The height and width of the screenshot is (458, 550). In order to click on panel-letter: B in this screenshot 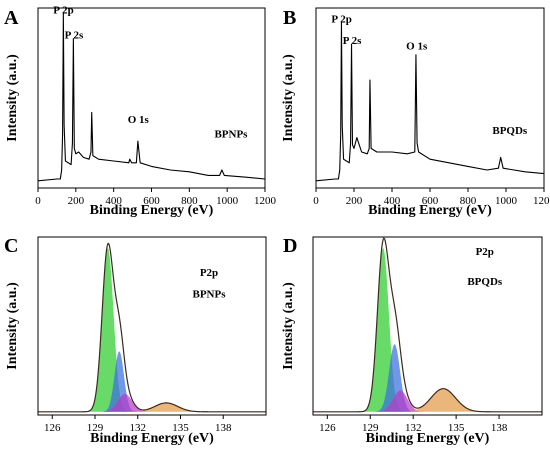, I will do `click(289, 18)`.